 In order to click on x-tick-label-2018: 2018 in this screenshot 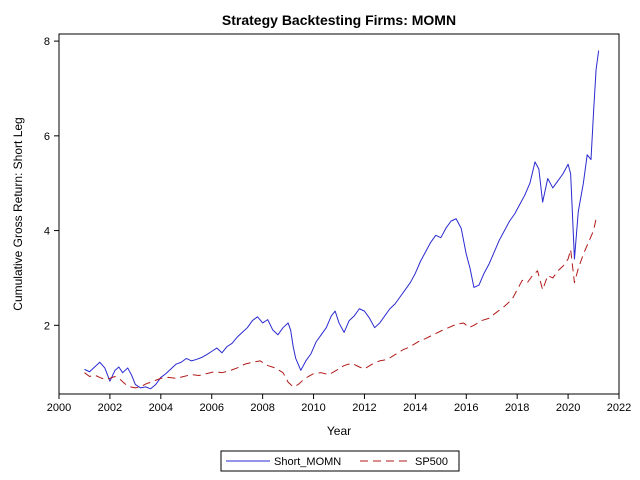, I will do `click(517, 408)`.